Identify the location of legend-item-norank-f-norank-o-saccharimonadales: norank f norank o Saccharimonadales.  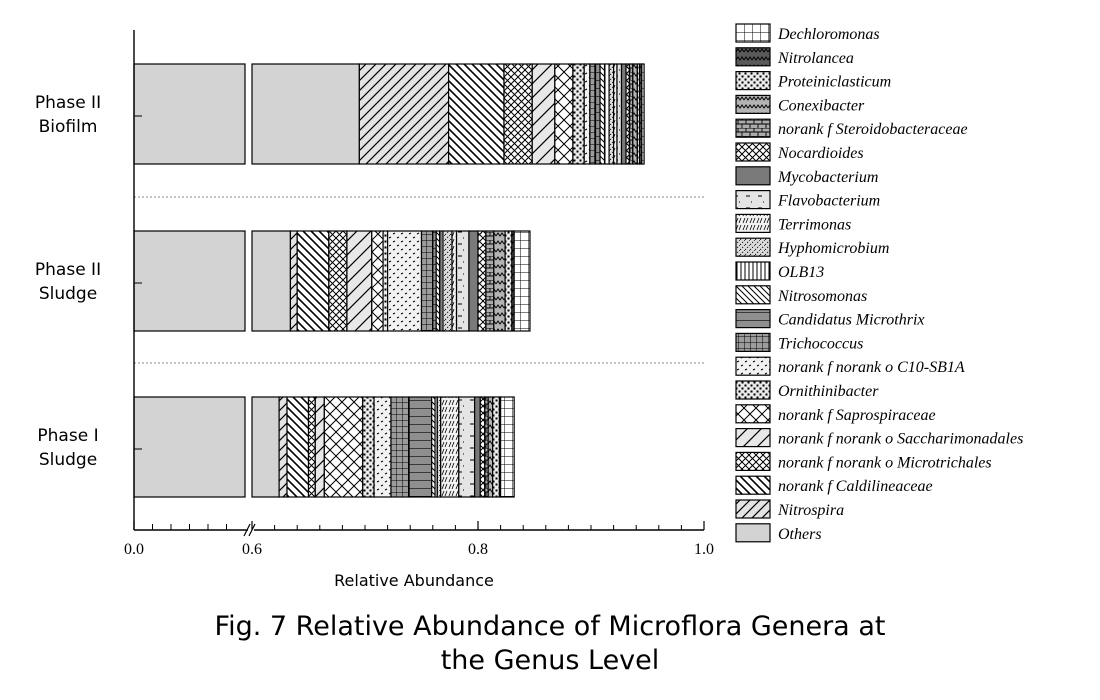
(879, 438).